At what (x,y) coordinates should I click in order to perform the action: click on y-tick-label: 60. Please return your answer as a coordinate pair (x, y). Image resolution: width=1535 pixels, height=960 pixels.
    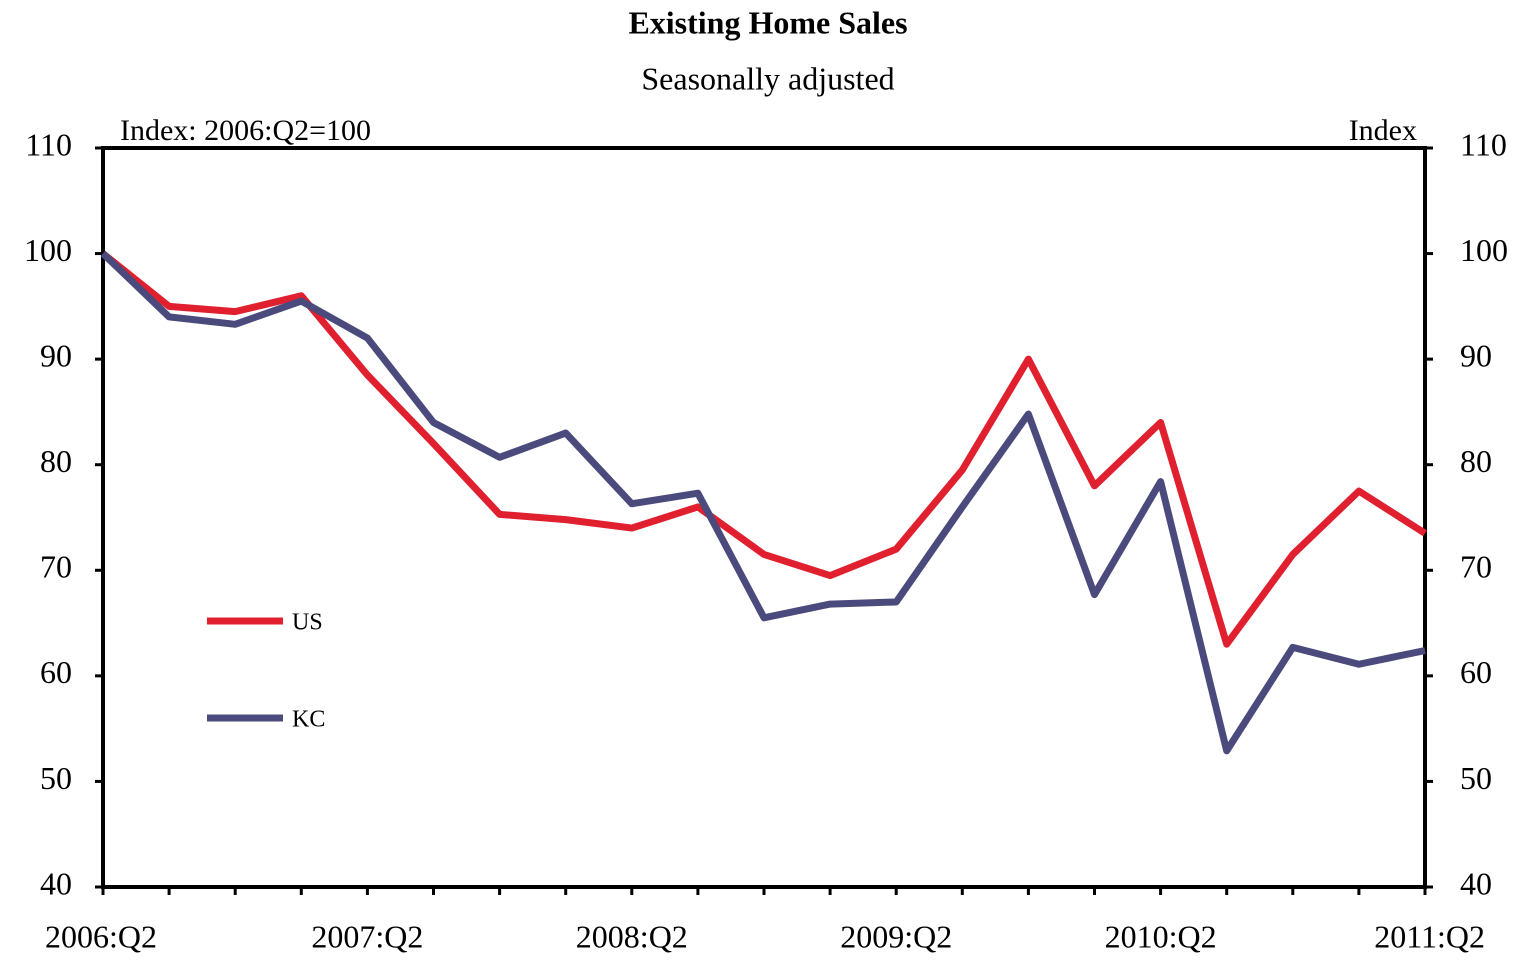
    Looking at the image, I should click on (56, 672).